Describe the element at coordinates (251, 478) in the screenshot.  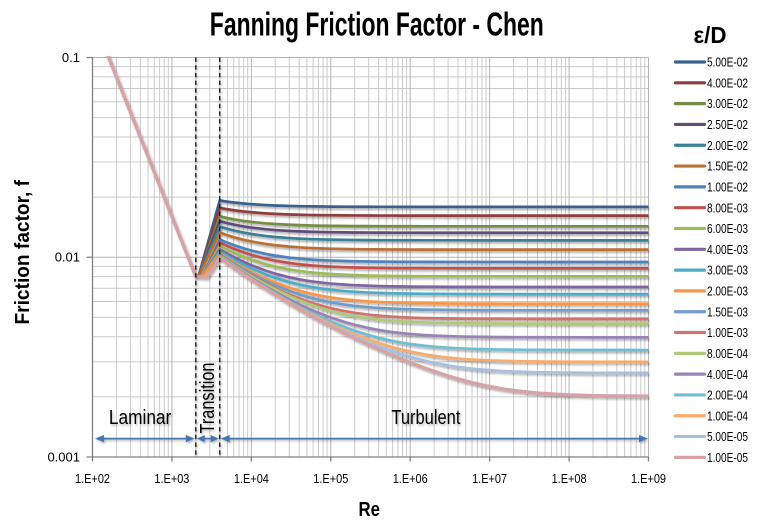
I see `svg-text: 1.E+04` at that location.